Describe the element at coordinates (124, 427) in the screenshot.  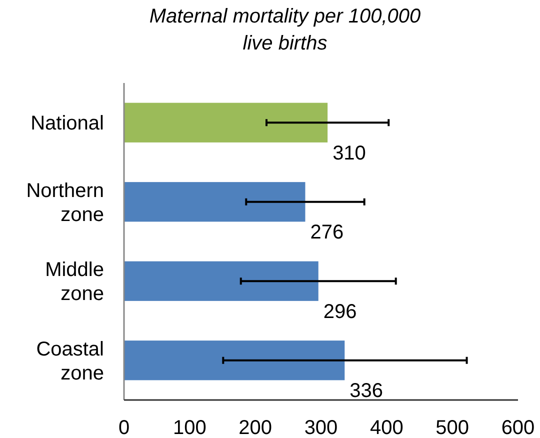
I see `x-tick-label: 0` at that location.